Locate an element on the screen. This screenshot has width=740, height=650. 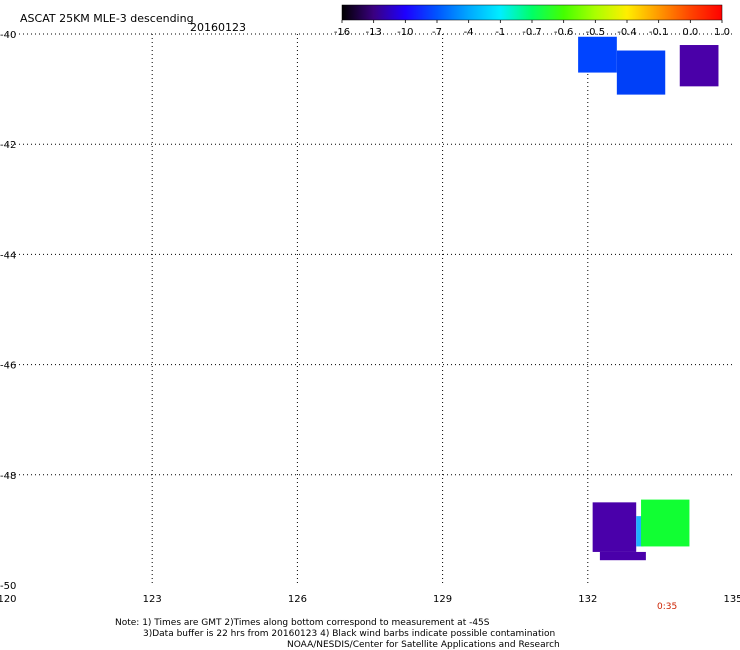
colorbar-tick-label: -0.5 is located at coordinates (596, 32).